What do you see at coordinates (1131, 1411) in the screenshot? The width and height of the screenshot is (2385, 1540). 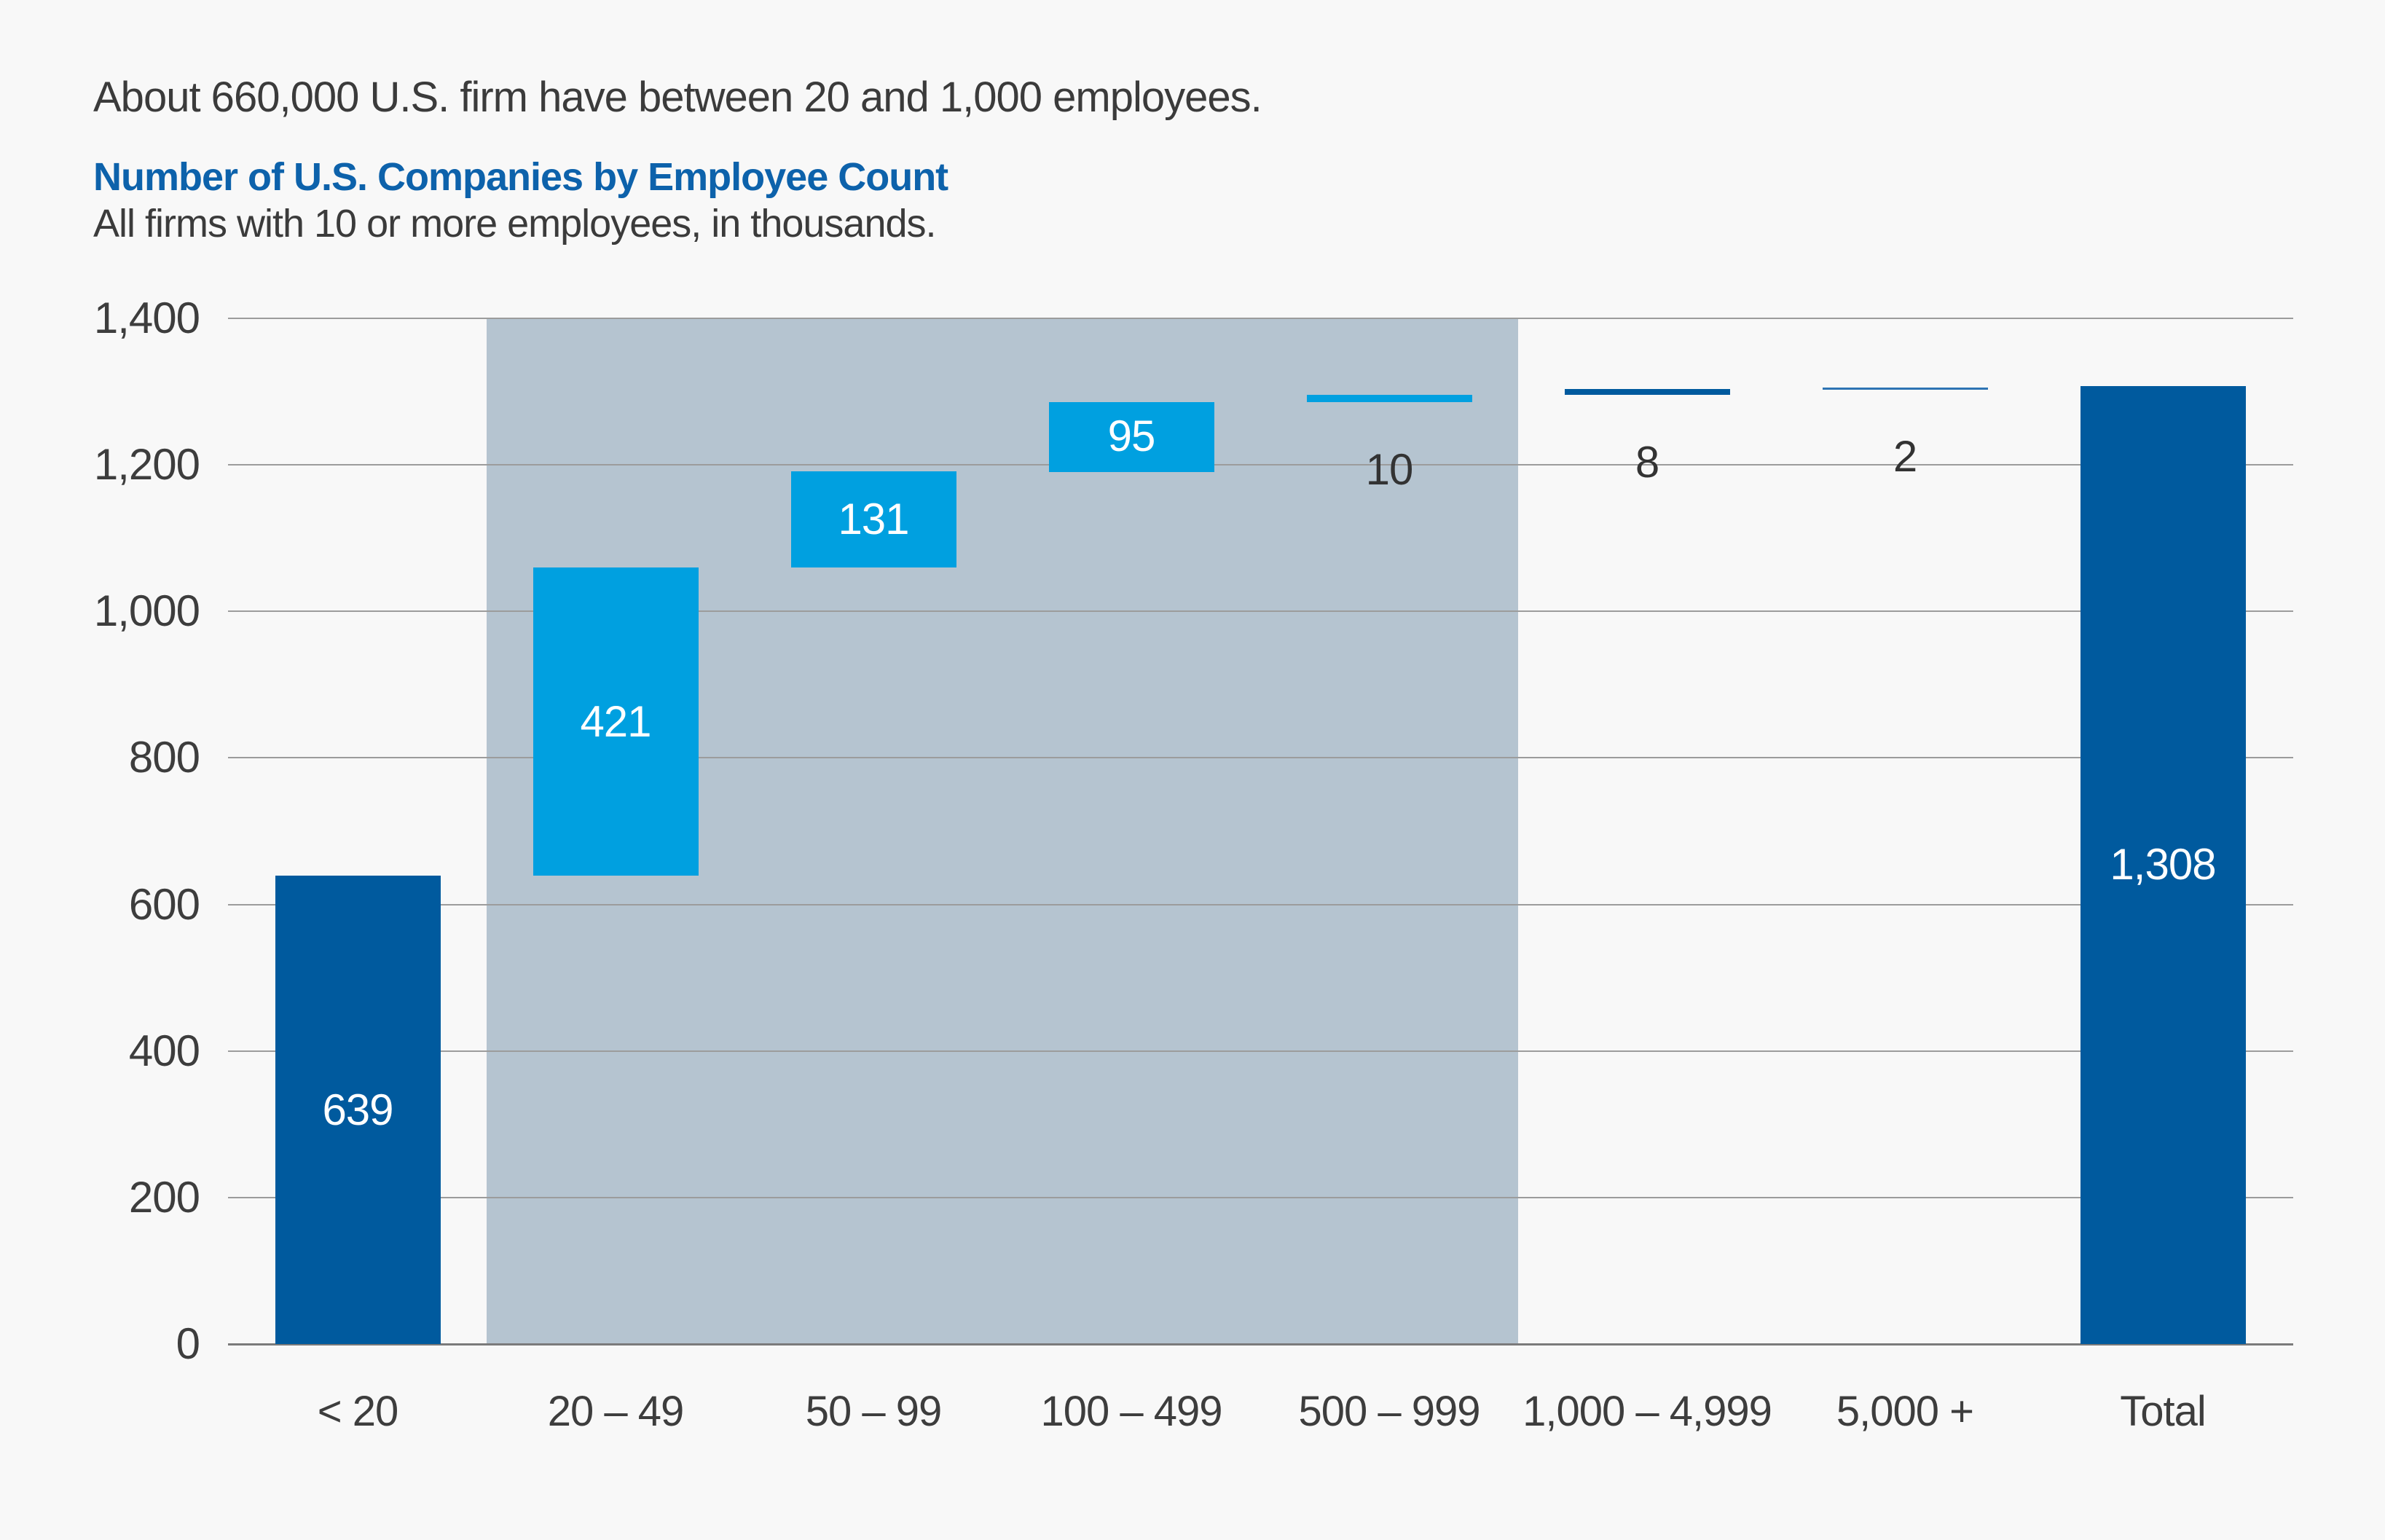 I see `x-axis-label: 100 – 499` at bounding box center [1131, 1411].